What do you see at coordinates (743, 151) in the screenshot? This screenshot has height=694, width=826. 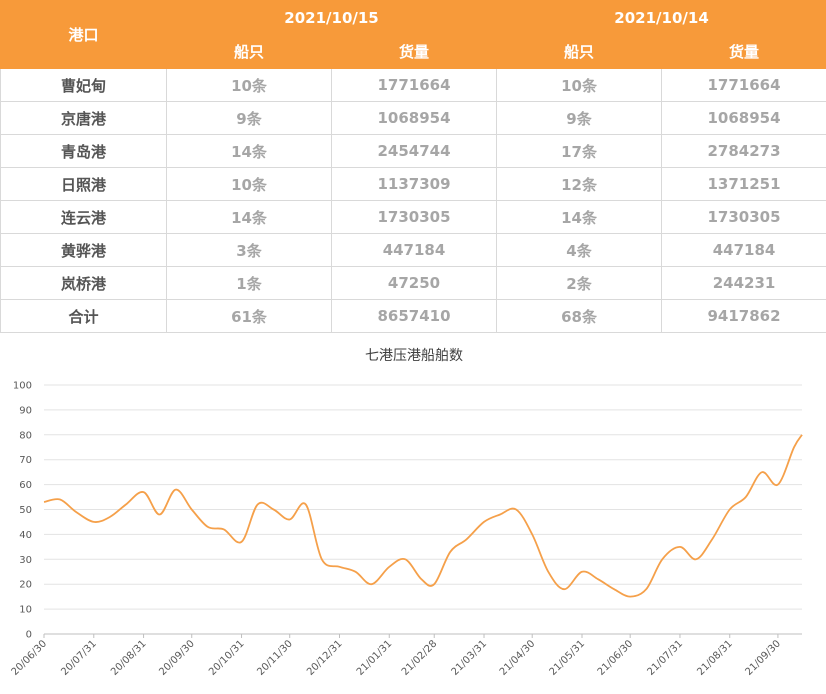 I see `cargo-2: 2784273` at bounding box center [743, 151].